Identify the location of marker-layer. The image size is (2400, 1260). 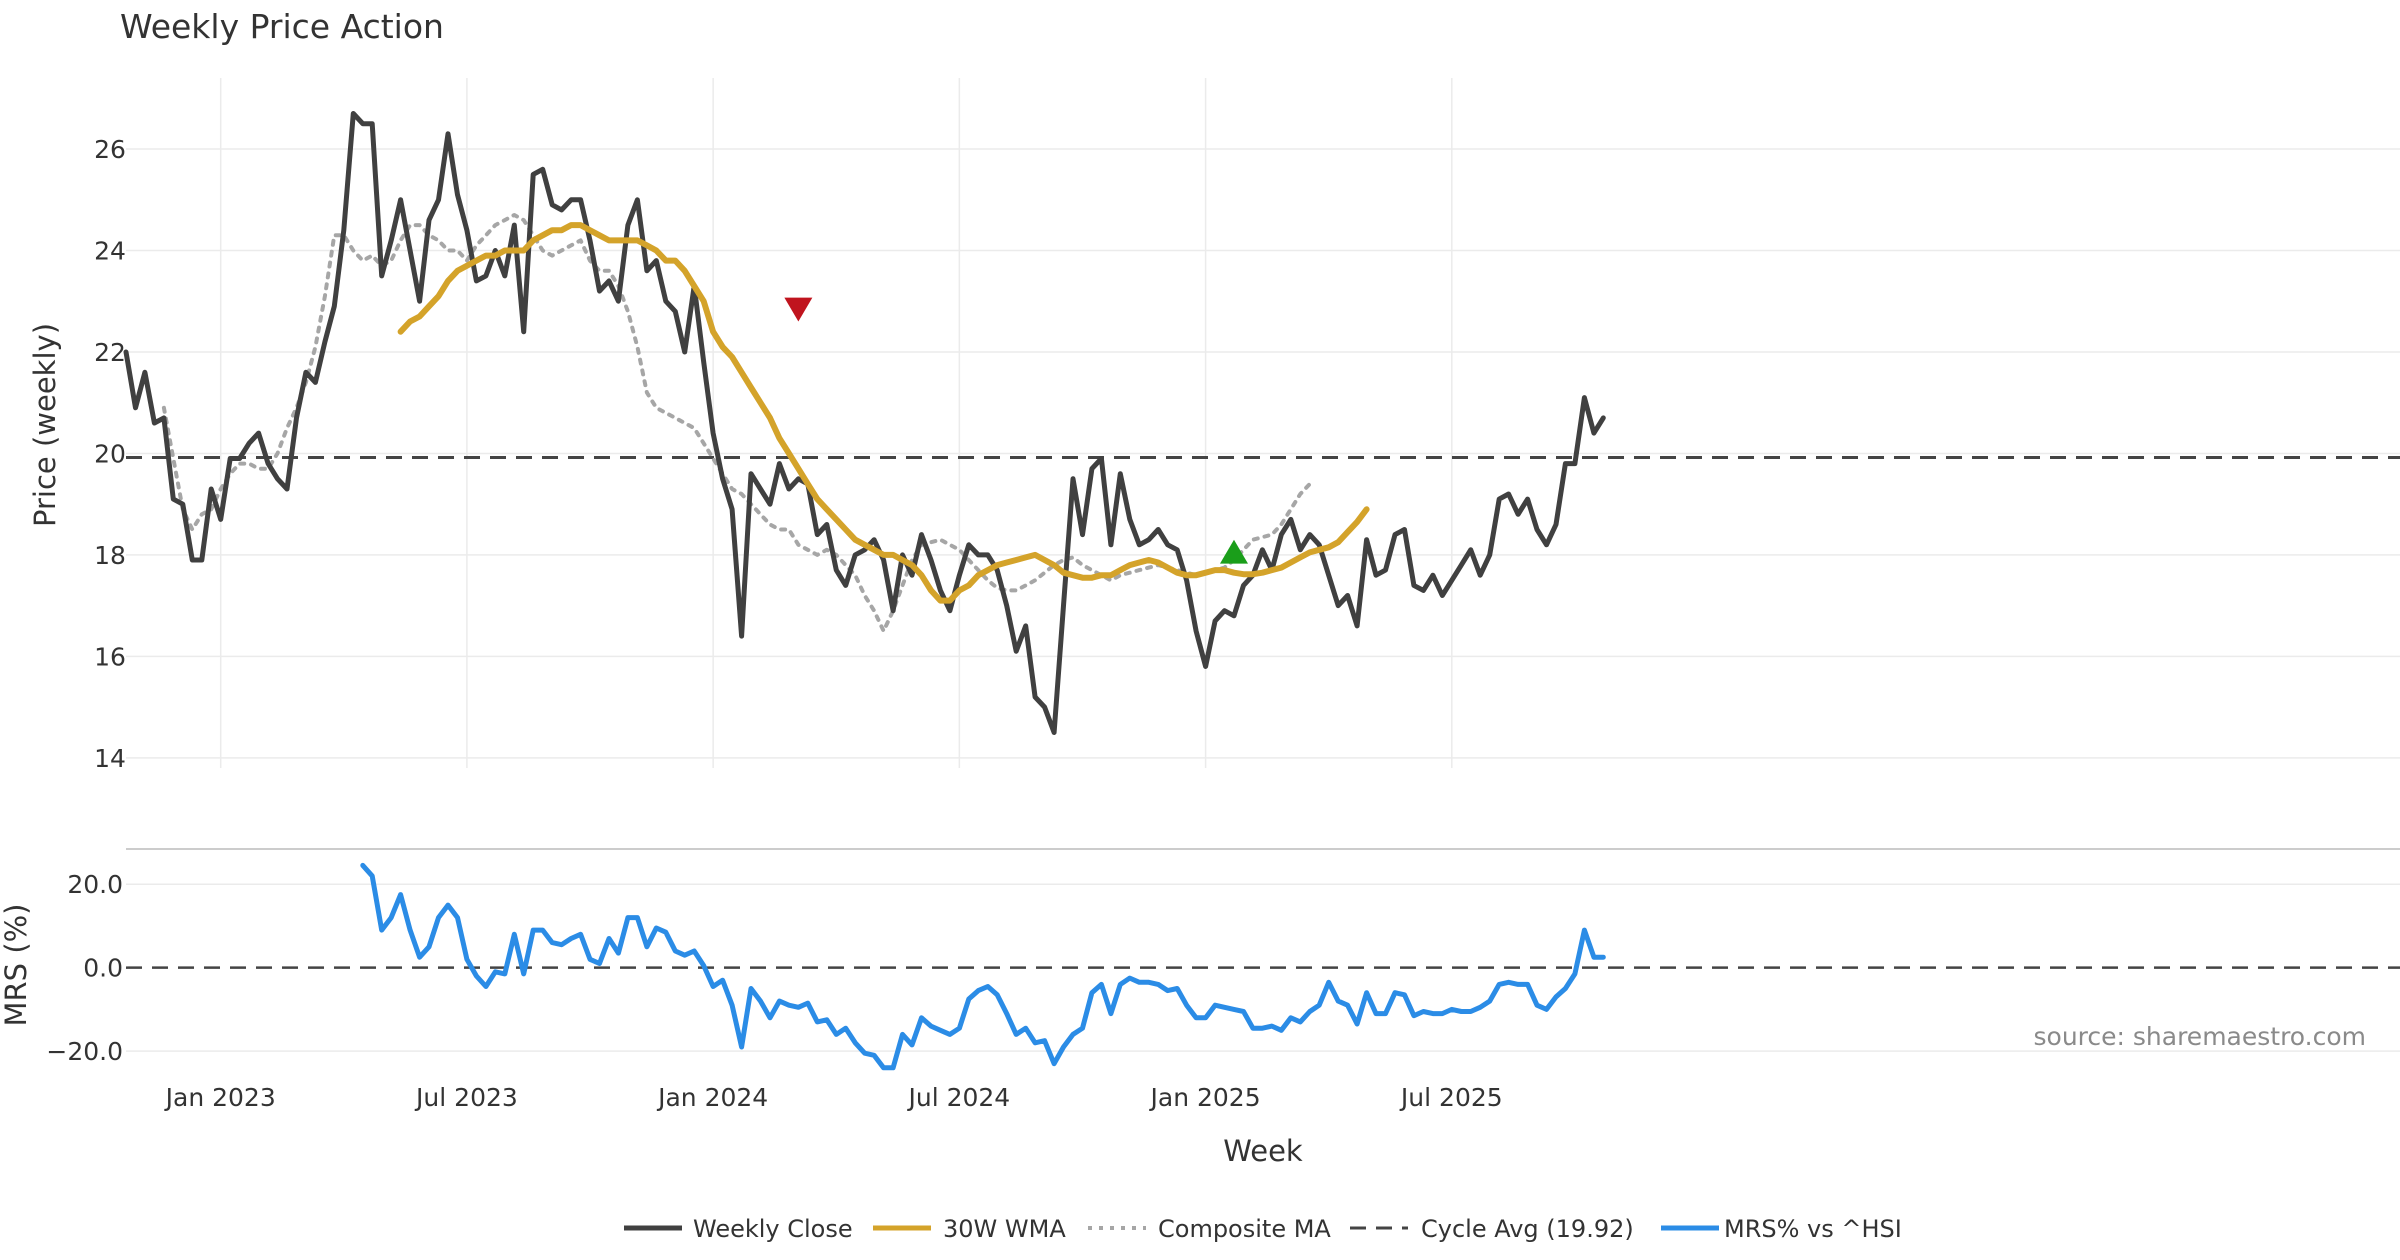
(1016, 430).